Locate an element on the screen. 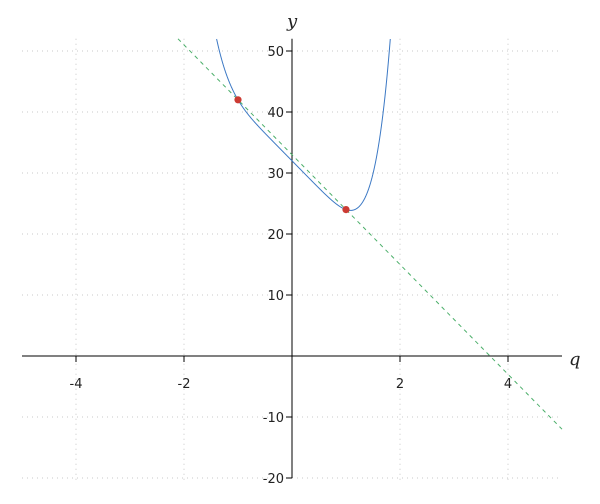  y-tick-label: 40 is located at coordinates (275, 113).